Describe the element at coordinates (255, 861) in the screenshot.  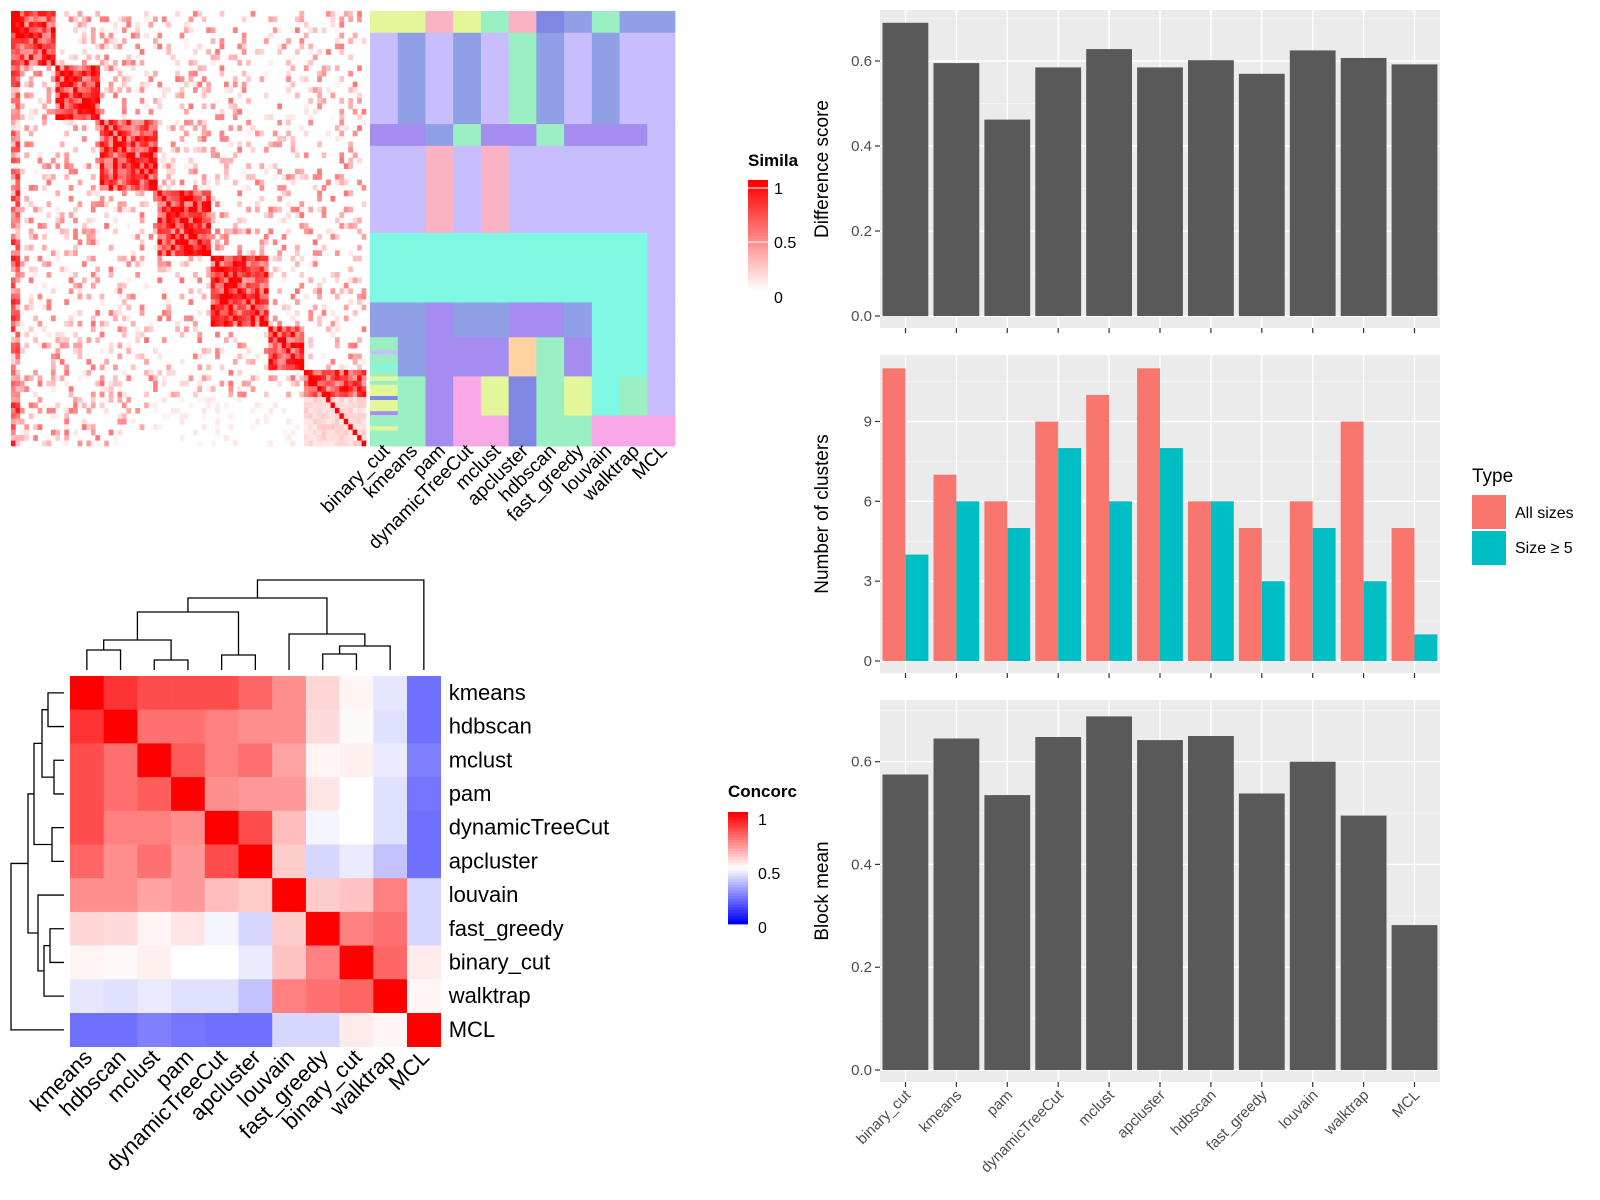
I see `concordance-heatmap` at that location.